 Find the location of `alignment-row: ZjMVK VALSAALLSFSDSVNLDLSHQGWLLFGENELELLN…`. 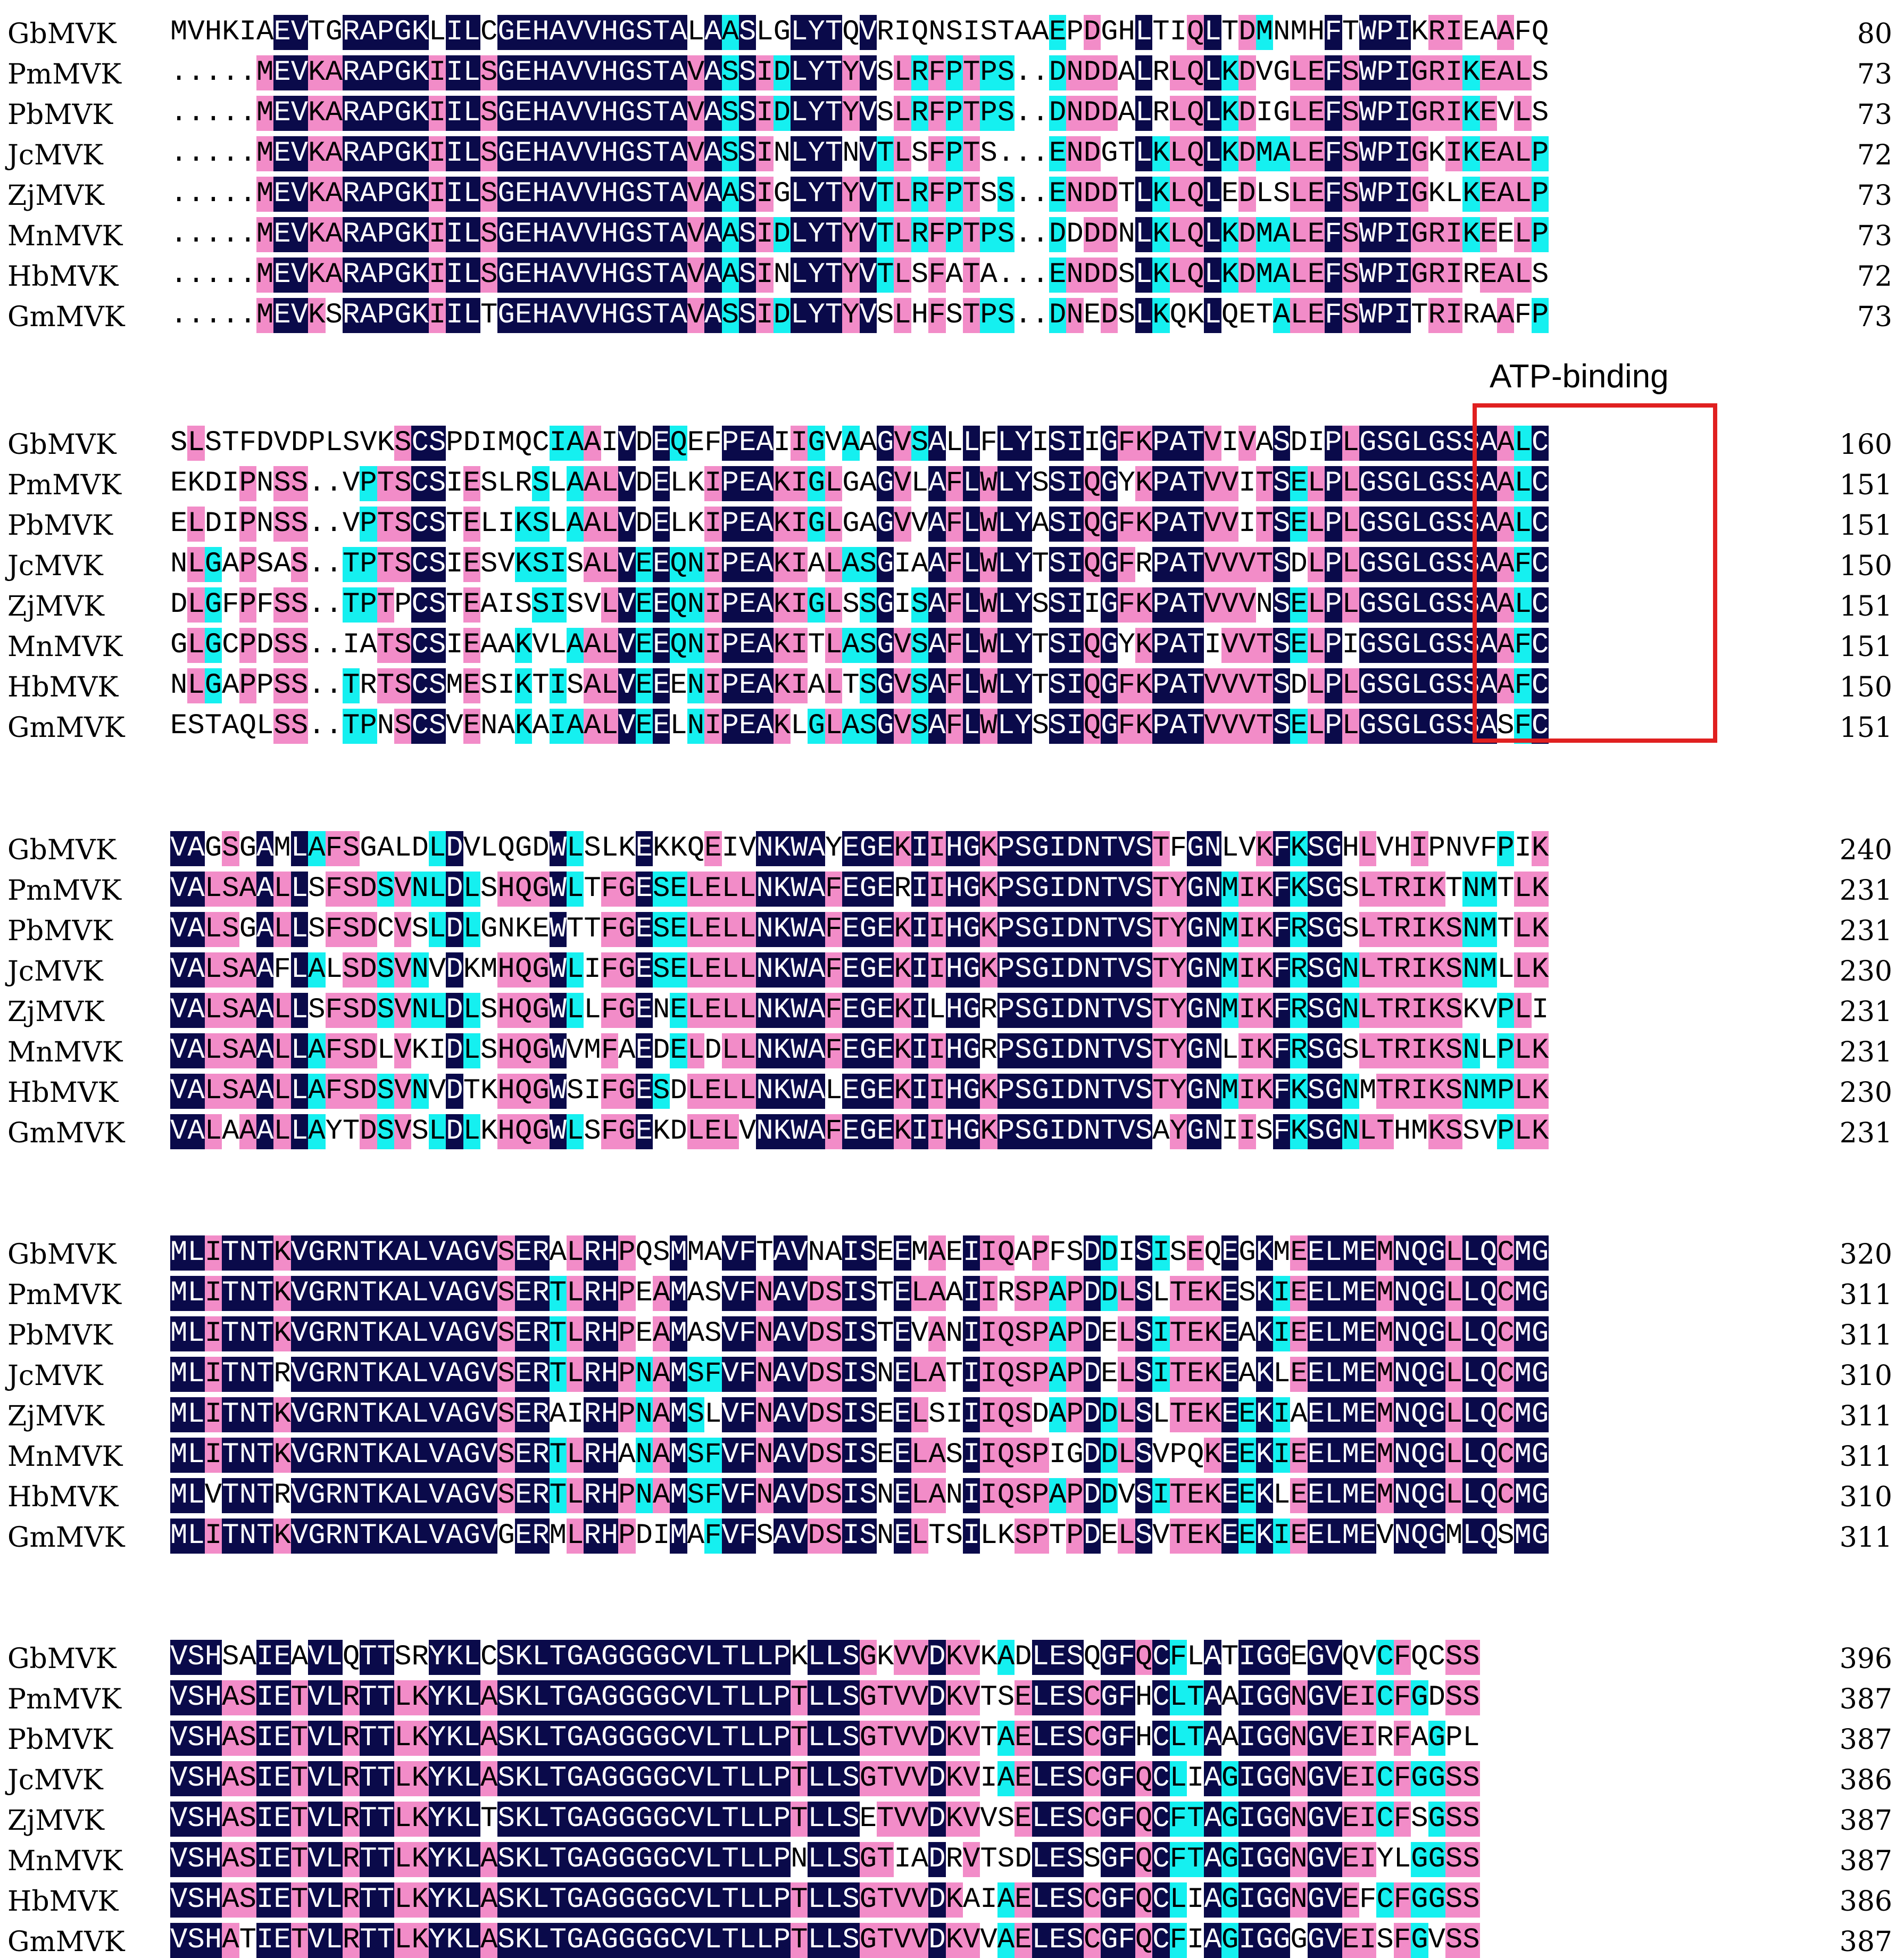

alignment-row: ZjMVK VALSAALLSFSDSVNLDLSHQGWLLFGENELELLN… is located at coordinates (952, 1010).